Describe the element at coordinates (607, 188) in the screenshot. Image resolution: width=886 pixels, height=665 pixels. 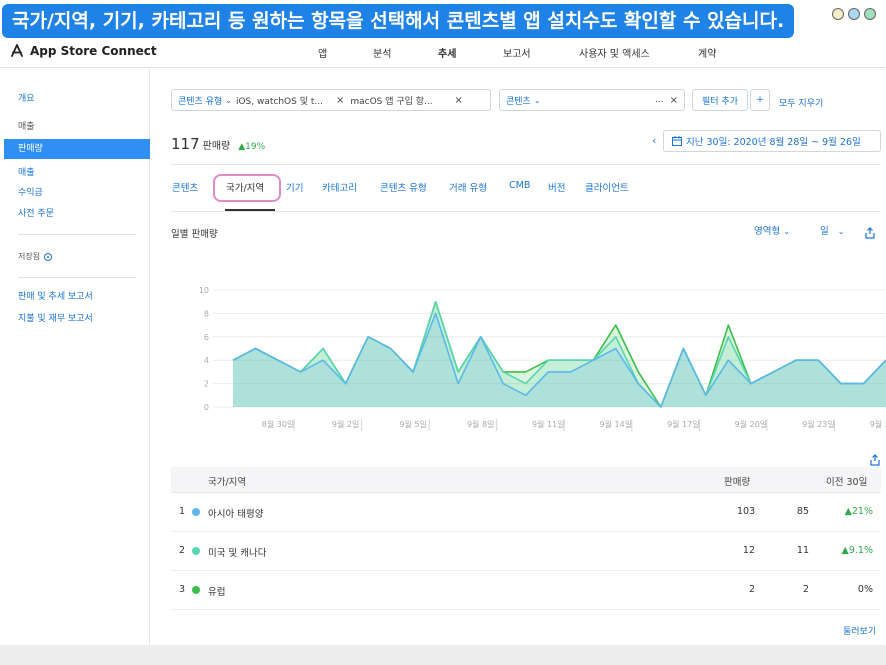
I see `tab-client: 클라이언트` at that location.